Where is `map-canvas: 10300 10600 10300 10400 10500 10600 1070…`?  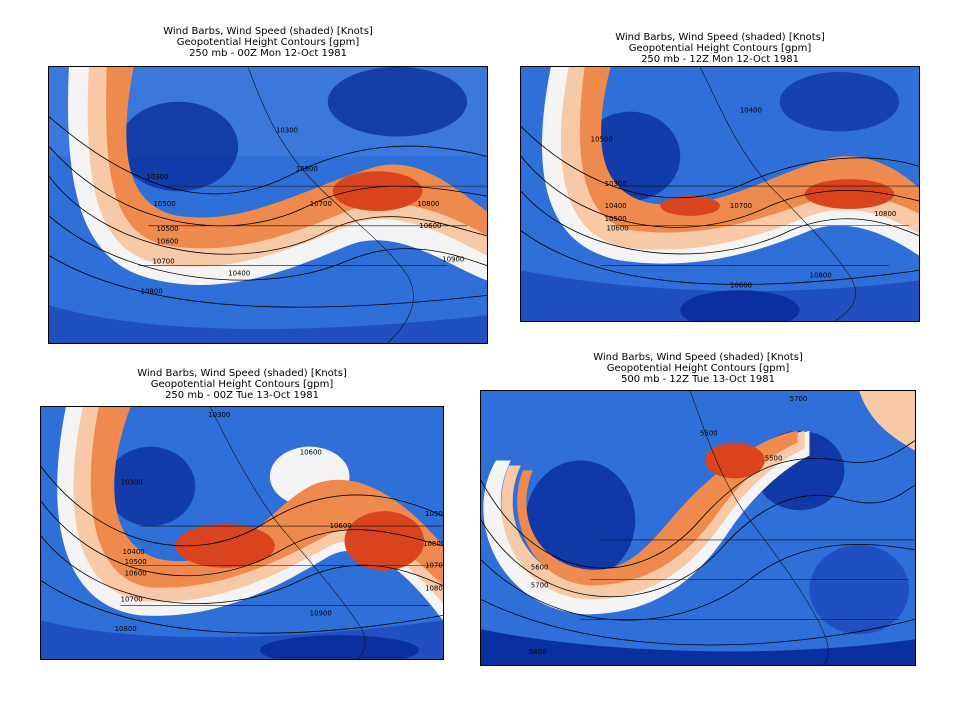
map-canvas: 10300 10600 10300 10400 10500 10600 1070… is located at coordinates (242, 533).